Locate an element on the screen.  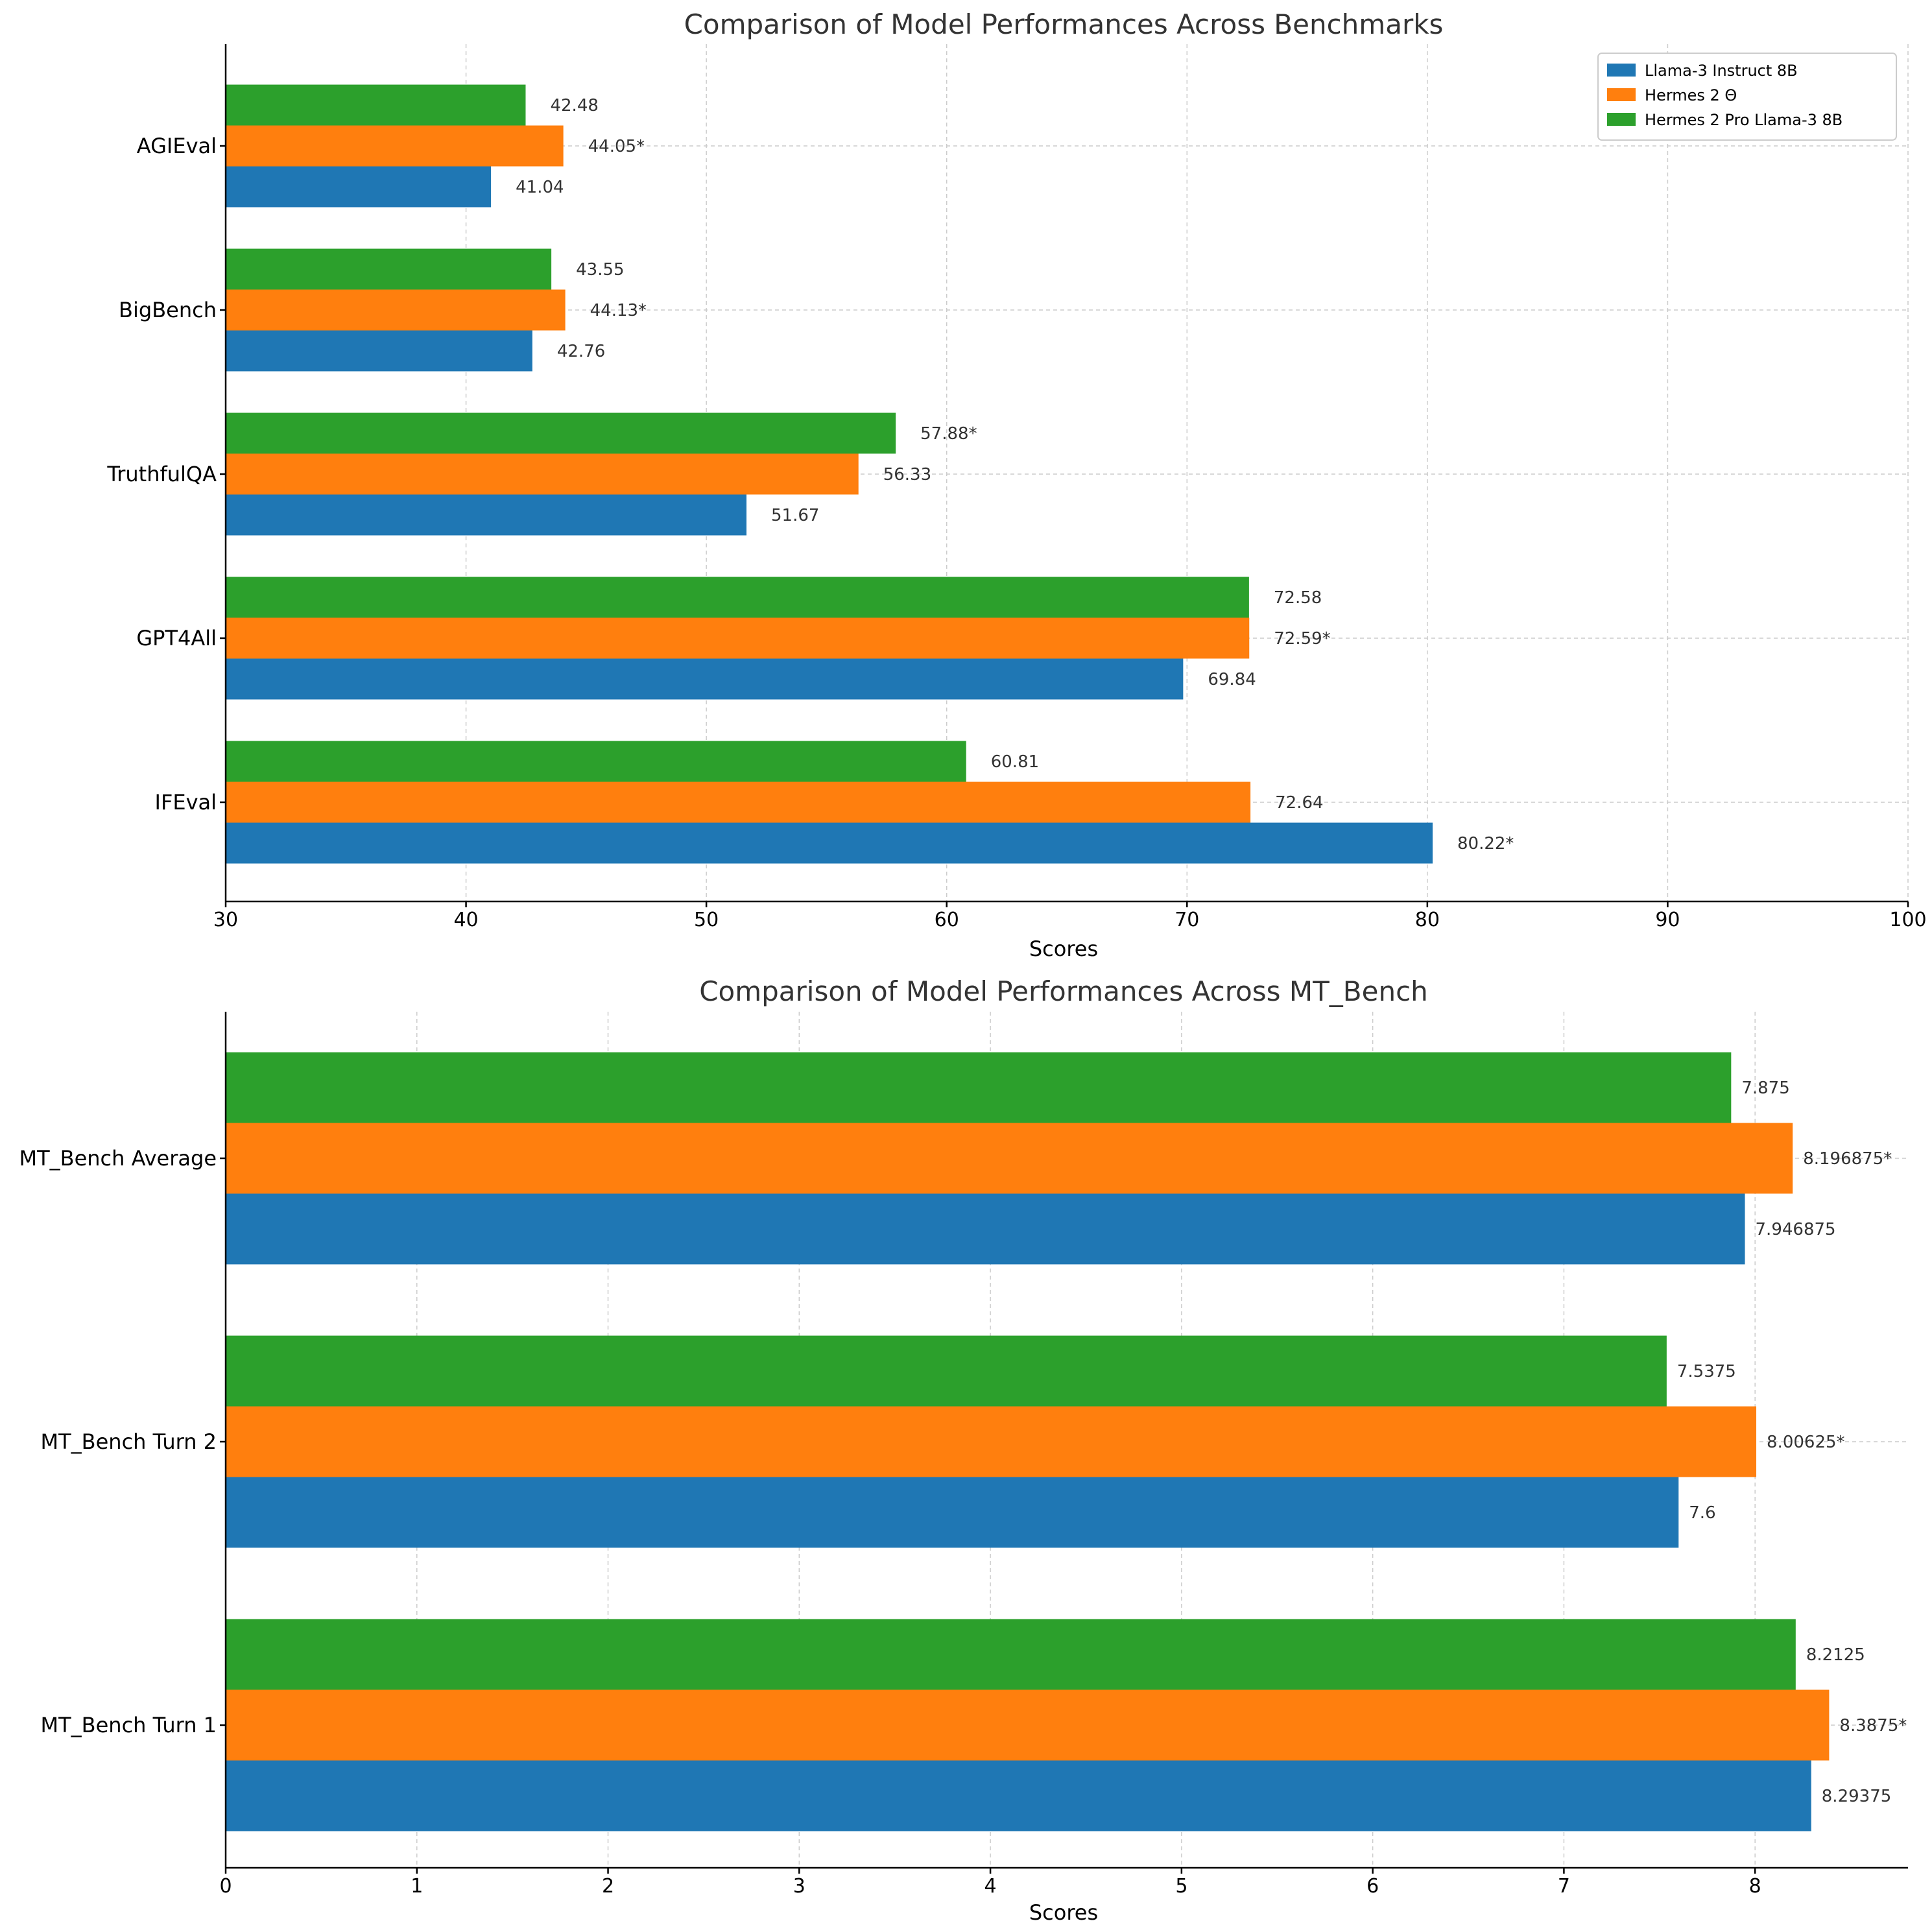
bar-hermes-2-gpt4all is located at coordinates (738, 638).